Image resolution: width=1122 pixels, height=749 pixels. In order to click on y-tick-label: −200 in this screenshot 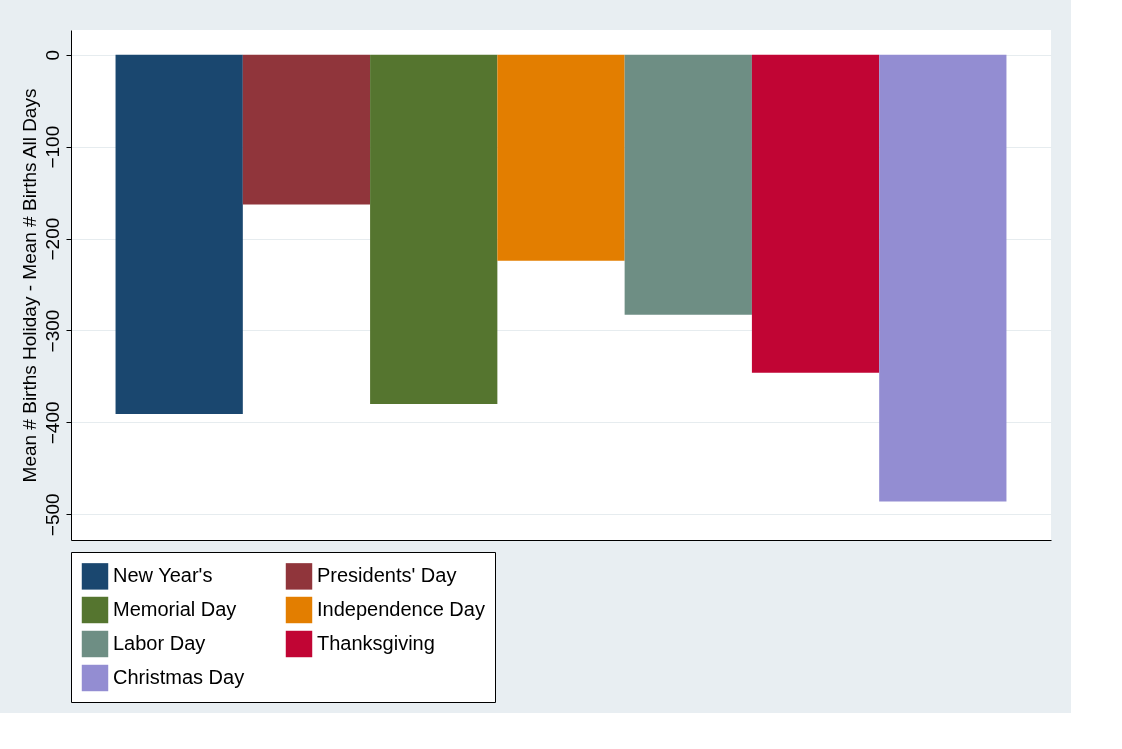, I will do `click(52, 239)`.